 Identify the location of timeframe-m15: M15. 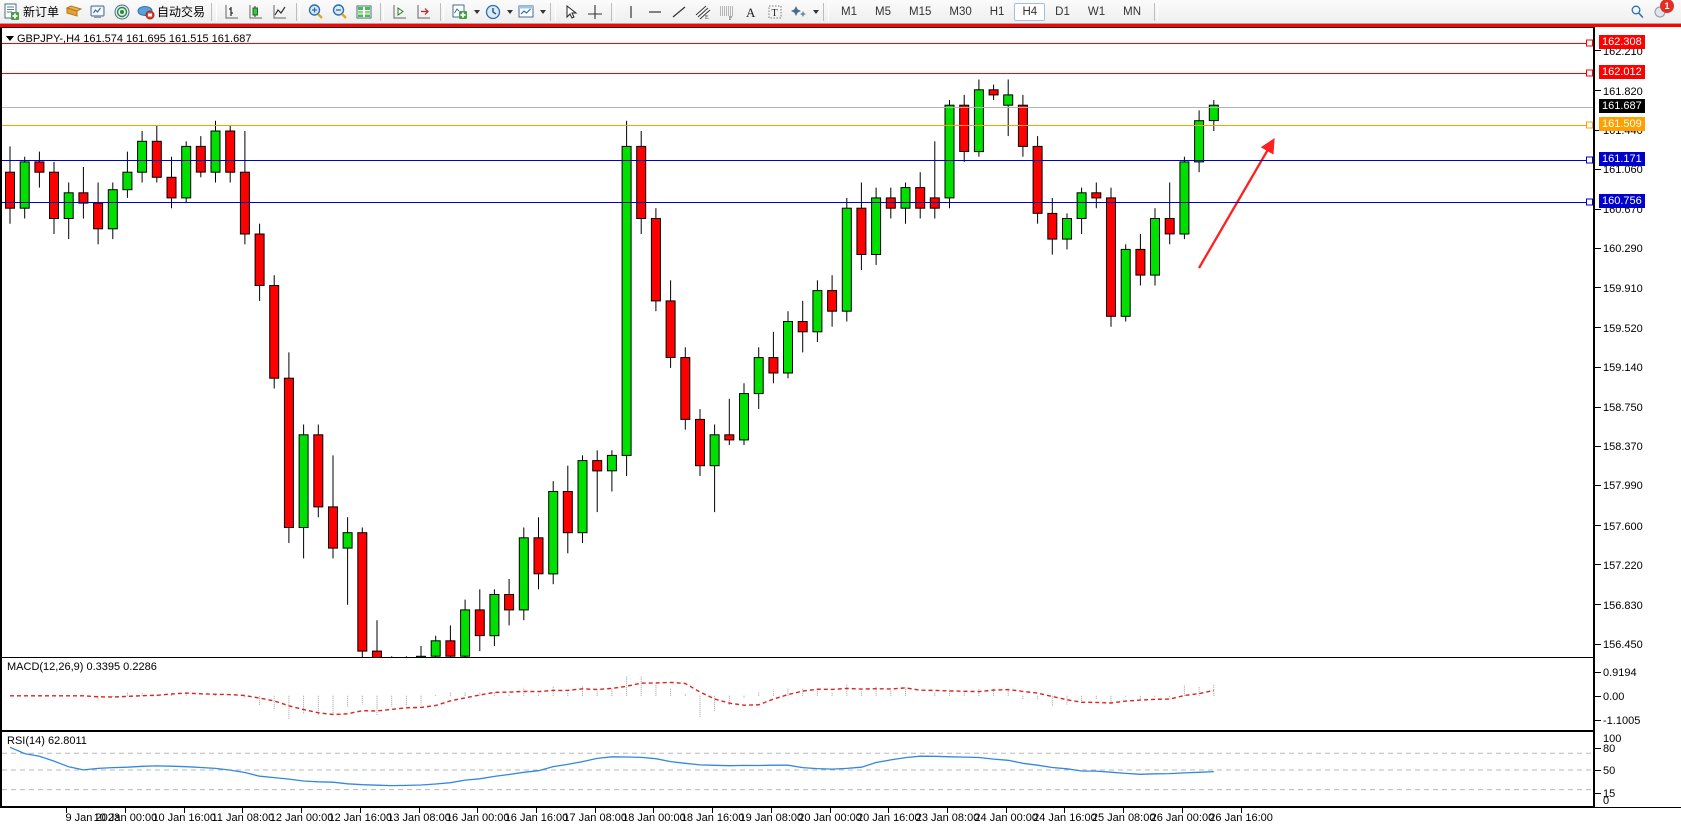
(920, 11).